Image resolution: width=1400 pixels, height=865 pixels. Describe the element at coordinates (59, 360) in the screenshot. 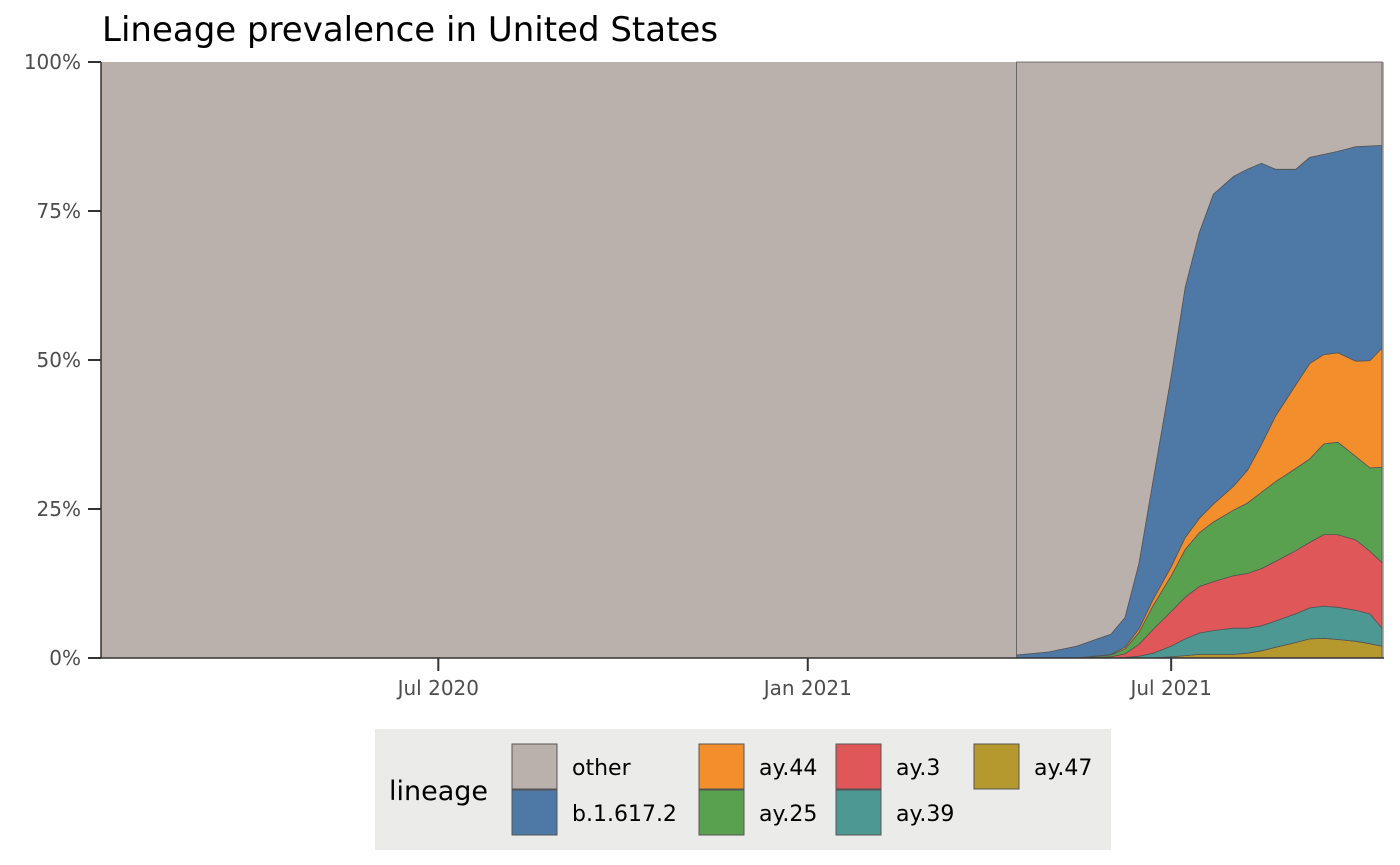

I see `y-tick-label: 50%` at that location.